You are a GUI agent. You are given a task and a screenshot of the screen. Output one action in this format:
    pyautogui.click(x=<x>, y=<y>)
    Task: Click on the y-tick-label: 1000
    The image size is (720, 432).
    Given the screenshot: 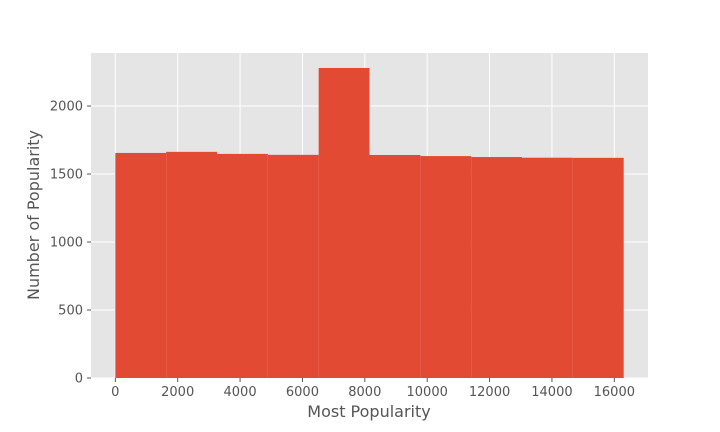 What is the action you would take?
    pyautogui.click(x=66, y=243)
    